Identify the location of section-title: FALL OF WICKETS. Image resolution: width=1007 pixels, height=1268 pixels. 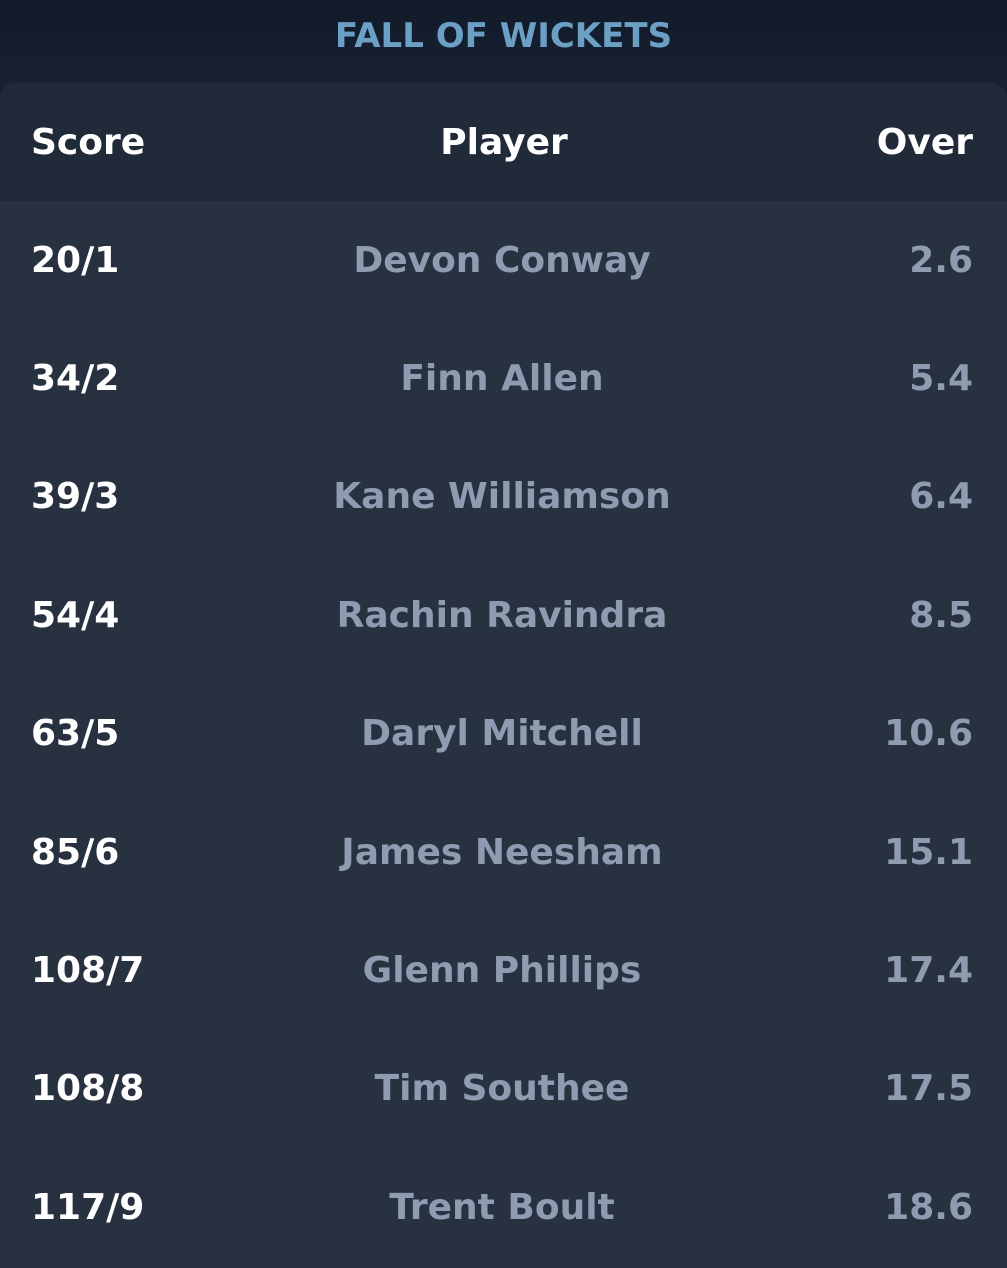
(503, 36).